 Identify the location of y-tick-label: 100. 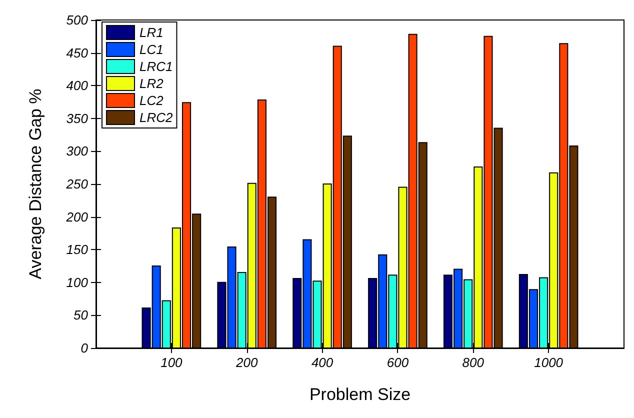
(77, 282).